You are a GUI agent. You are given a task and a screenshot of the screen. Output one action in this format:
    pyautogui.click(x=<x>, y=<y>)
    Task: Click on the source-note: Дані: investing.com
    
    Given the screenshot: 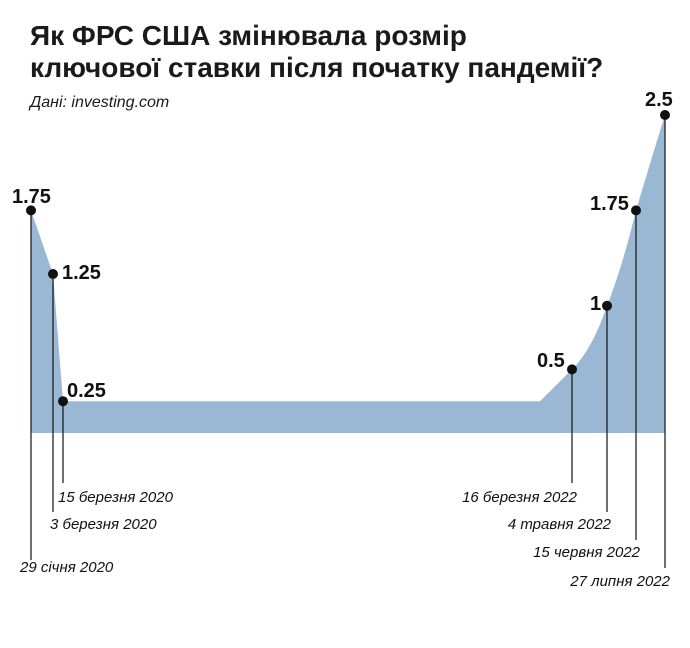 What is the action you would take?
    pyautogui.click(x=100, y=102)
    